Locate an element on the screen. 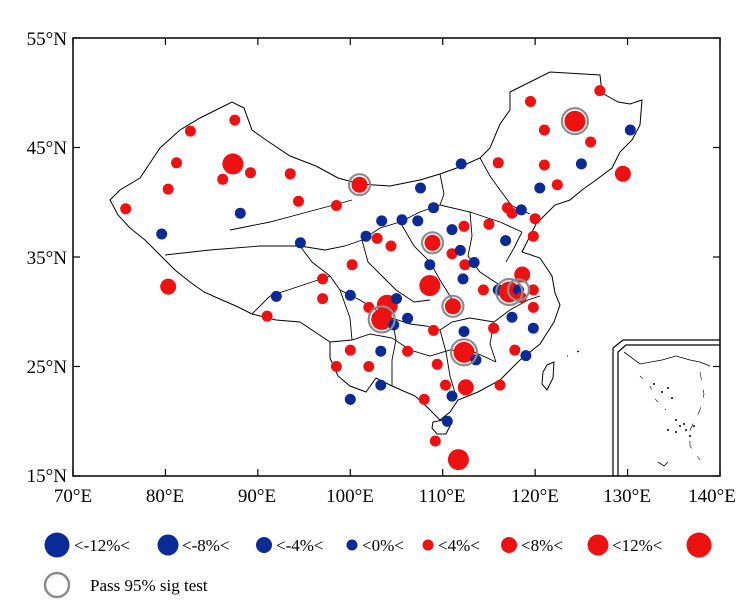 The image size is (750, 611). x-tick-label-110: 110°E is located at coordinates (442, 496).